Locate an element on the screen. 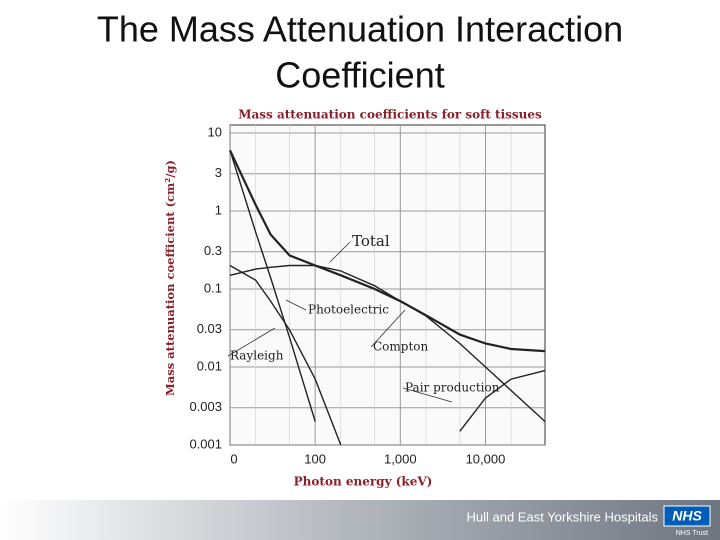 This screenshot has width=720, height=540. x-tick-label: 10,000 is located at coordinates (486, 458).